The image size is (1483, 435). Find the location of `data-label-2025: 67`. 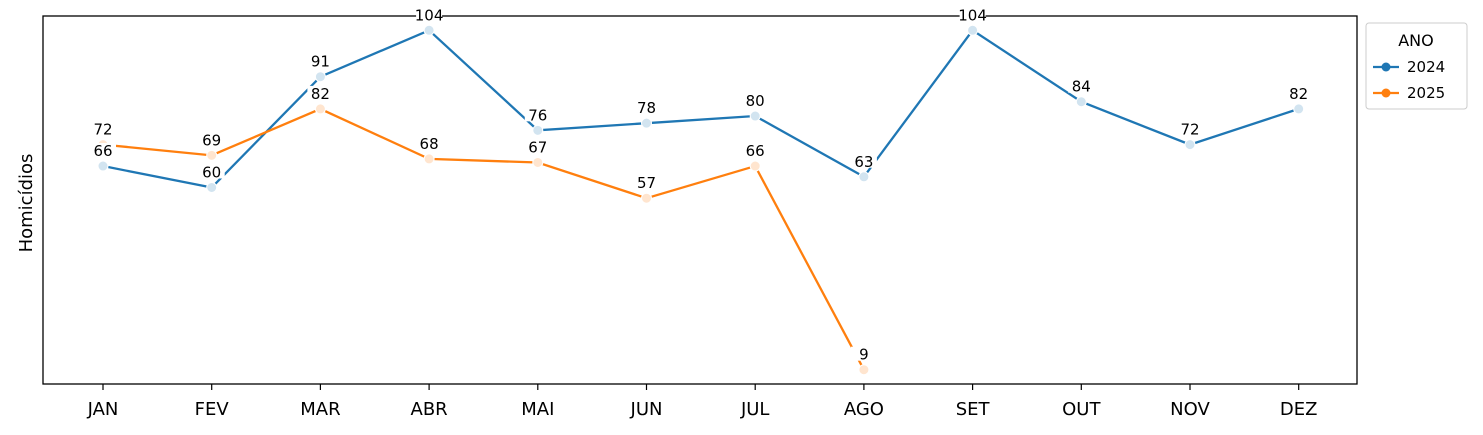

data-label-2025: 67 is located at coordinates (537, 147).